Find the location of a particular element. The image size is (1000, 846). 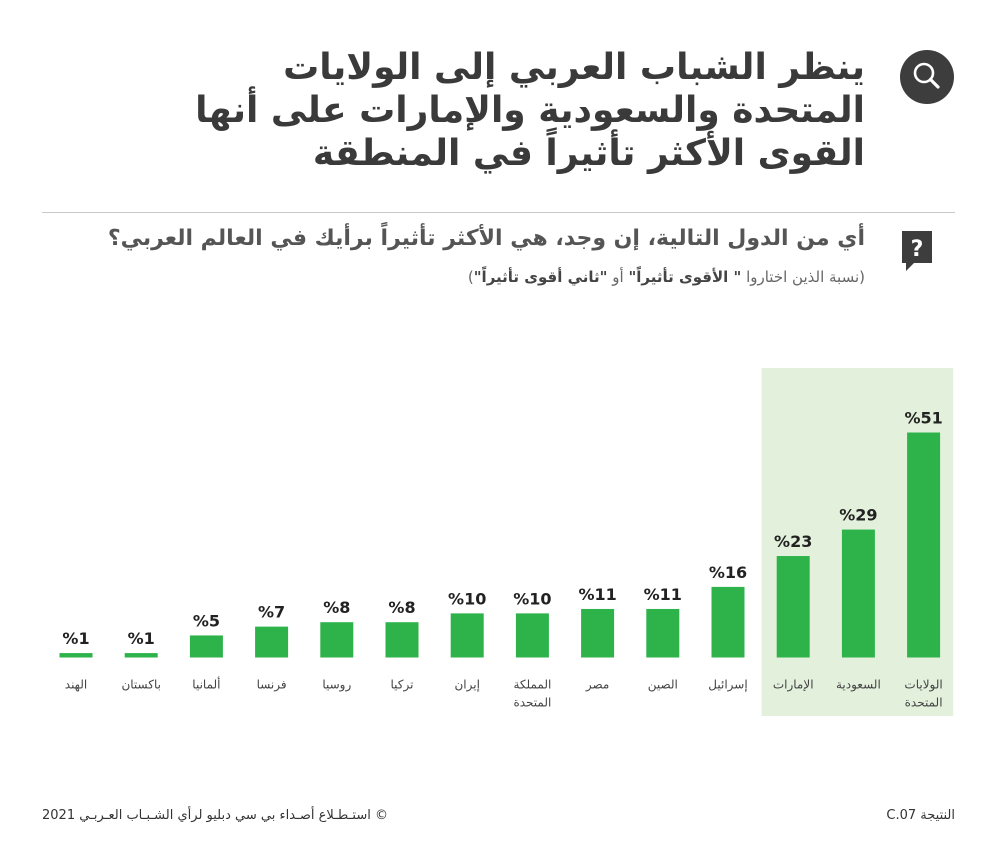

category-label: المملكة المتحدة is located at coordinates (532, 694).